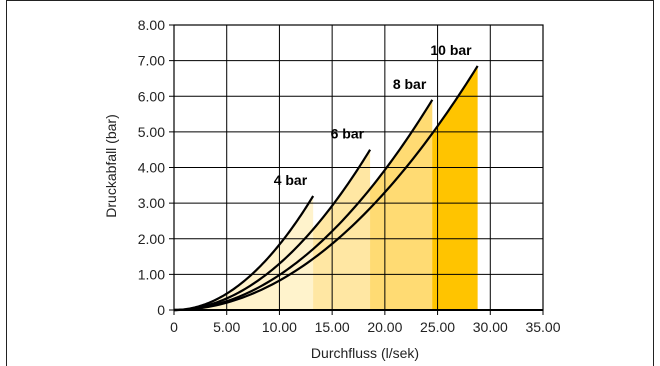  Describe the element at coordinates (151, 61) in the screenshot. I see `y-tick-label: 7.00` at that location.